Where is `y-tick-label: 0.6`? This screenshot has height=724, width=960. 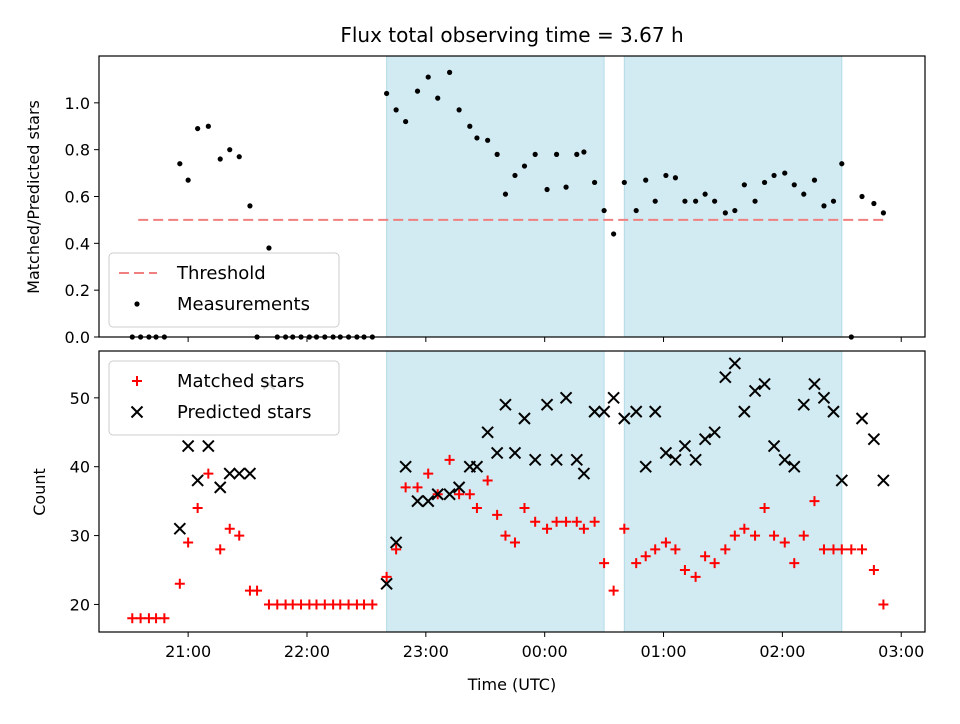 y-tick-label: 0.6 is located at coordinates (77, 197).